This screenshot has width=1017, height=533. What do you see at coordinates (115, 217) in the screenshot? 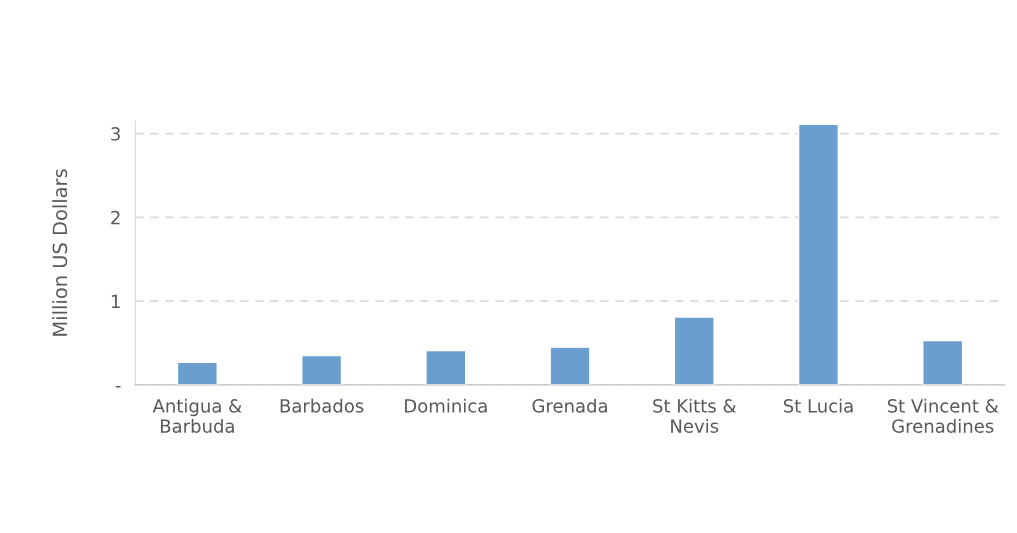
I see `y-tick-label: 2` at bounding box center [115, 217].